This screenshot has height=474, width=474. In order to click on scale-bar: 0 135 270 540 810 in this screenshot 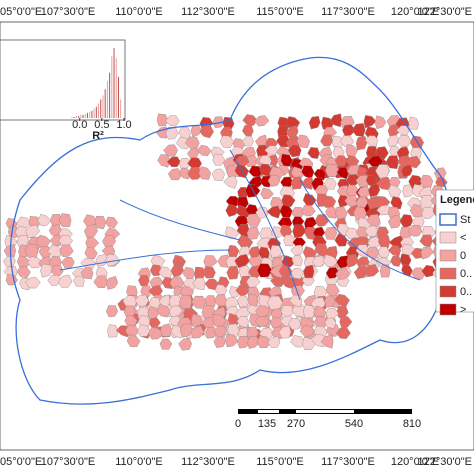, I will do `click(328, 419)`.